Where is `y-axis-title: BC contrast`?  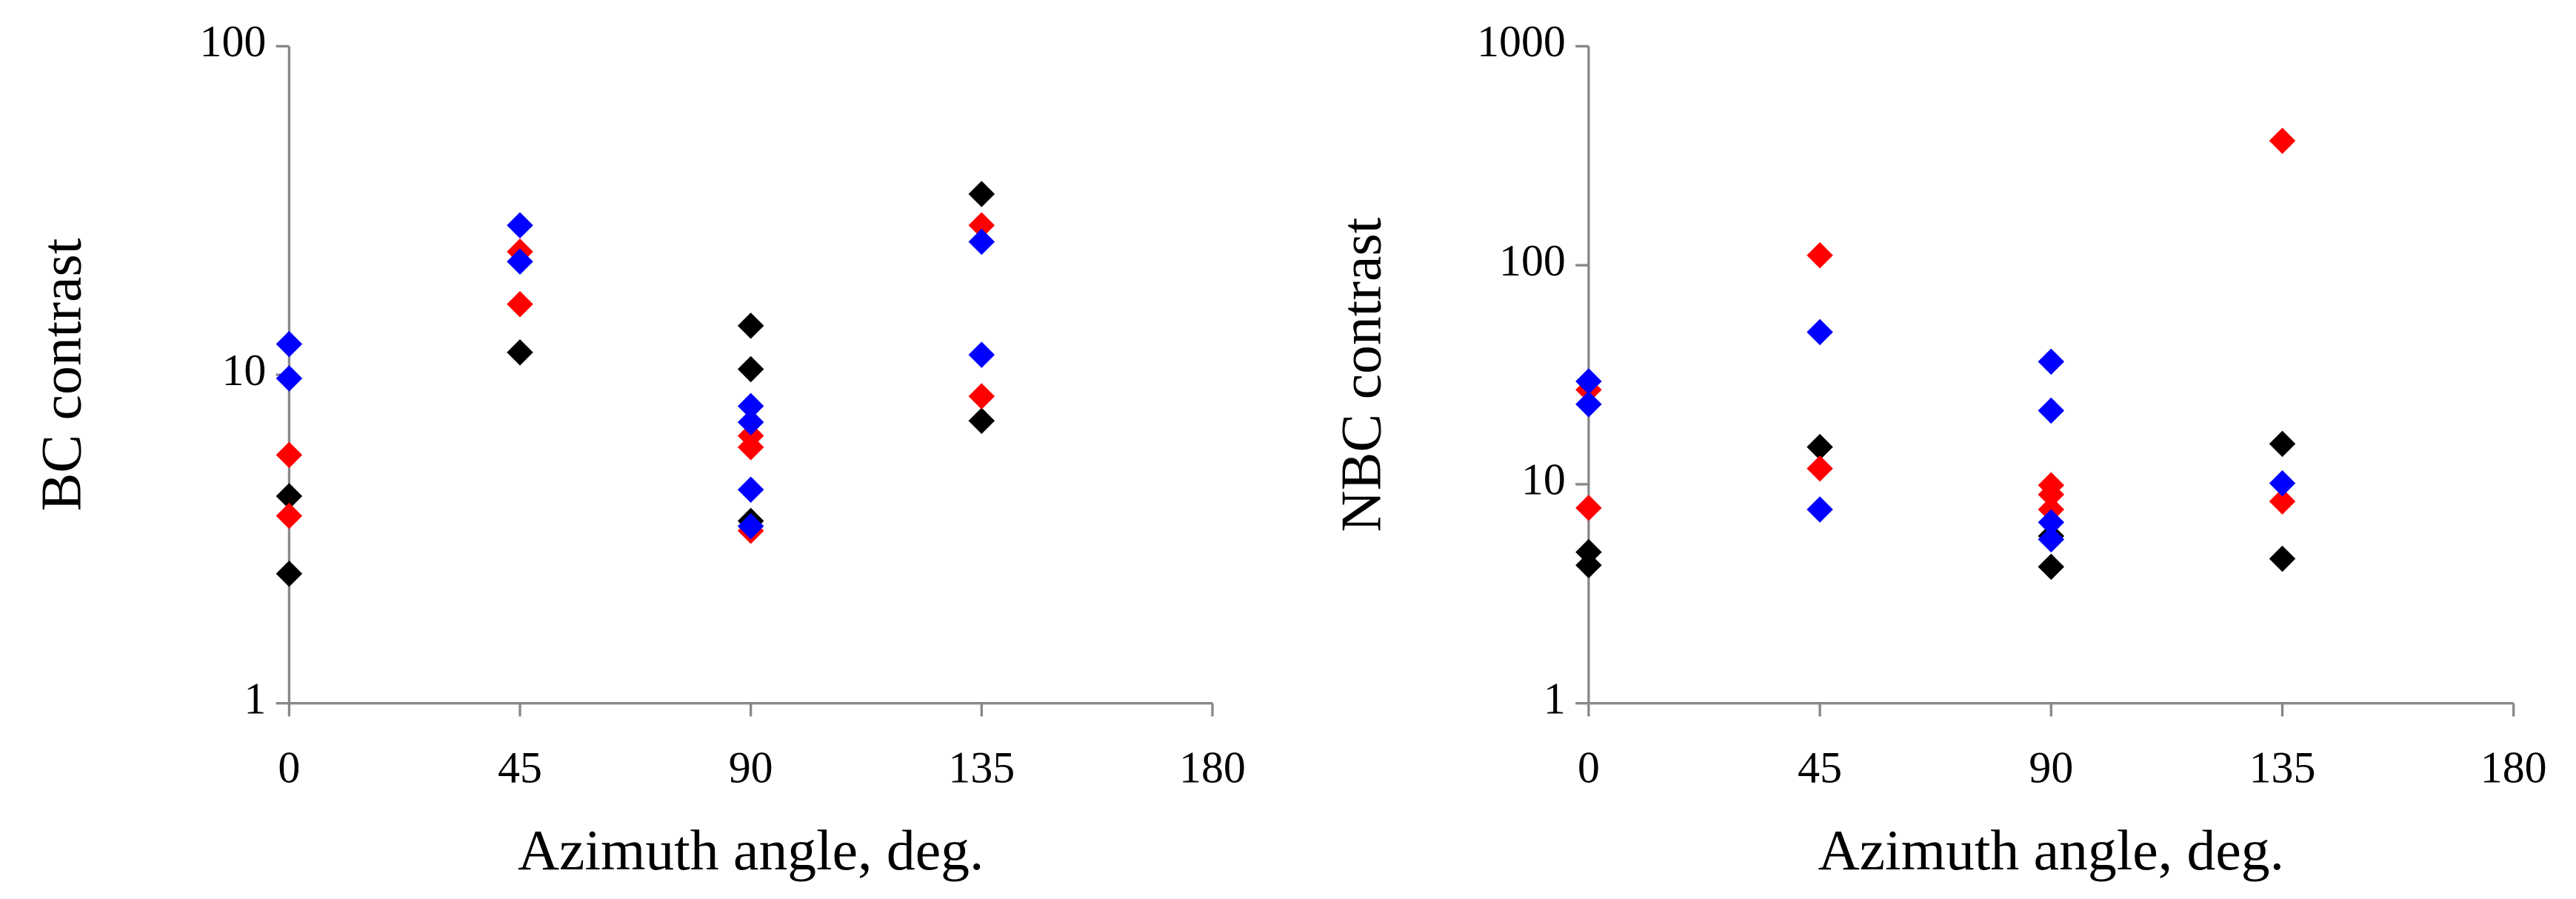
y-axis-title: BC contrast is located at coordinates (61, 374).